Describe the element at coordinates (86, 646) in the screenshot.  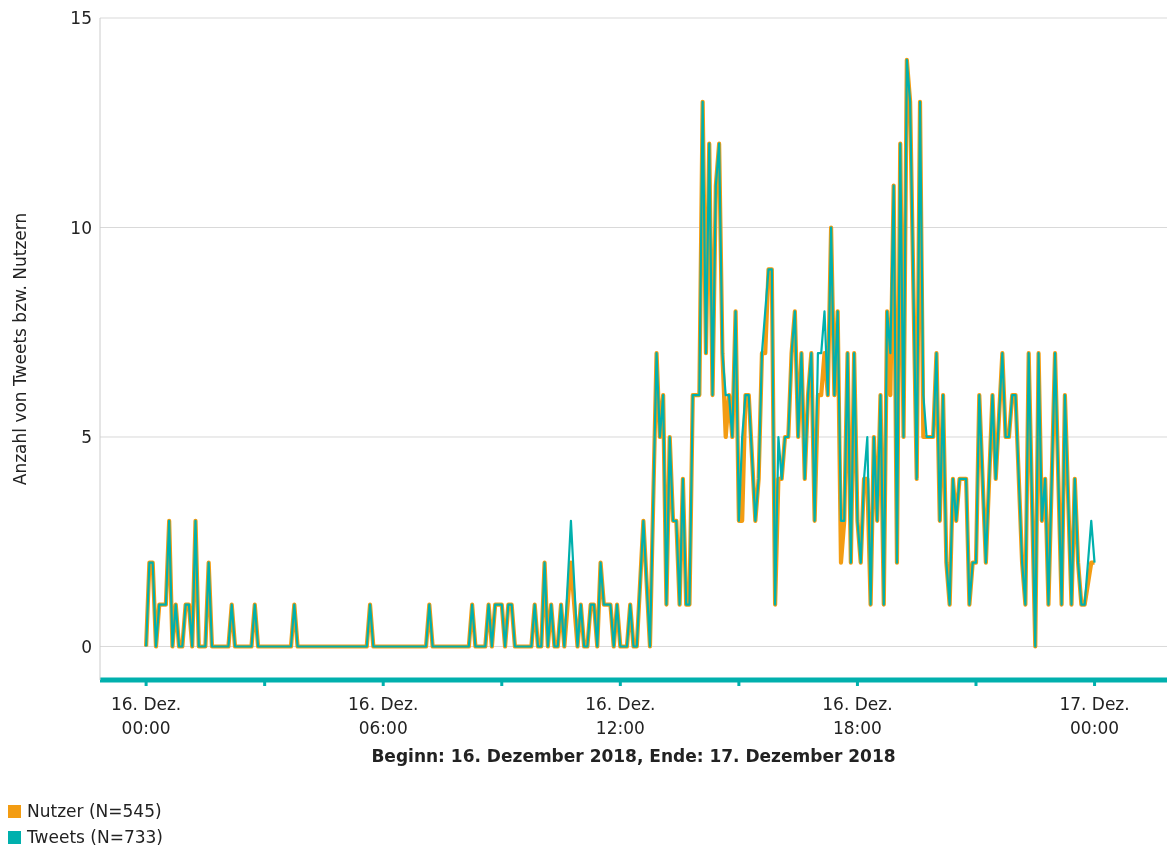
I see `y-tick-label: 0` at that location.